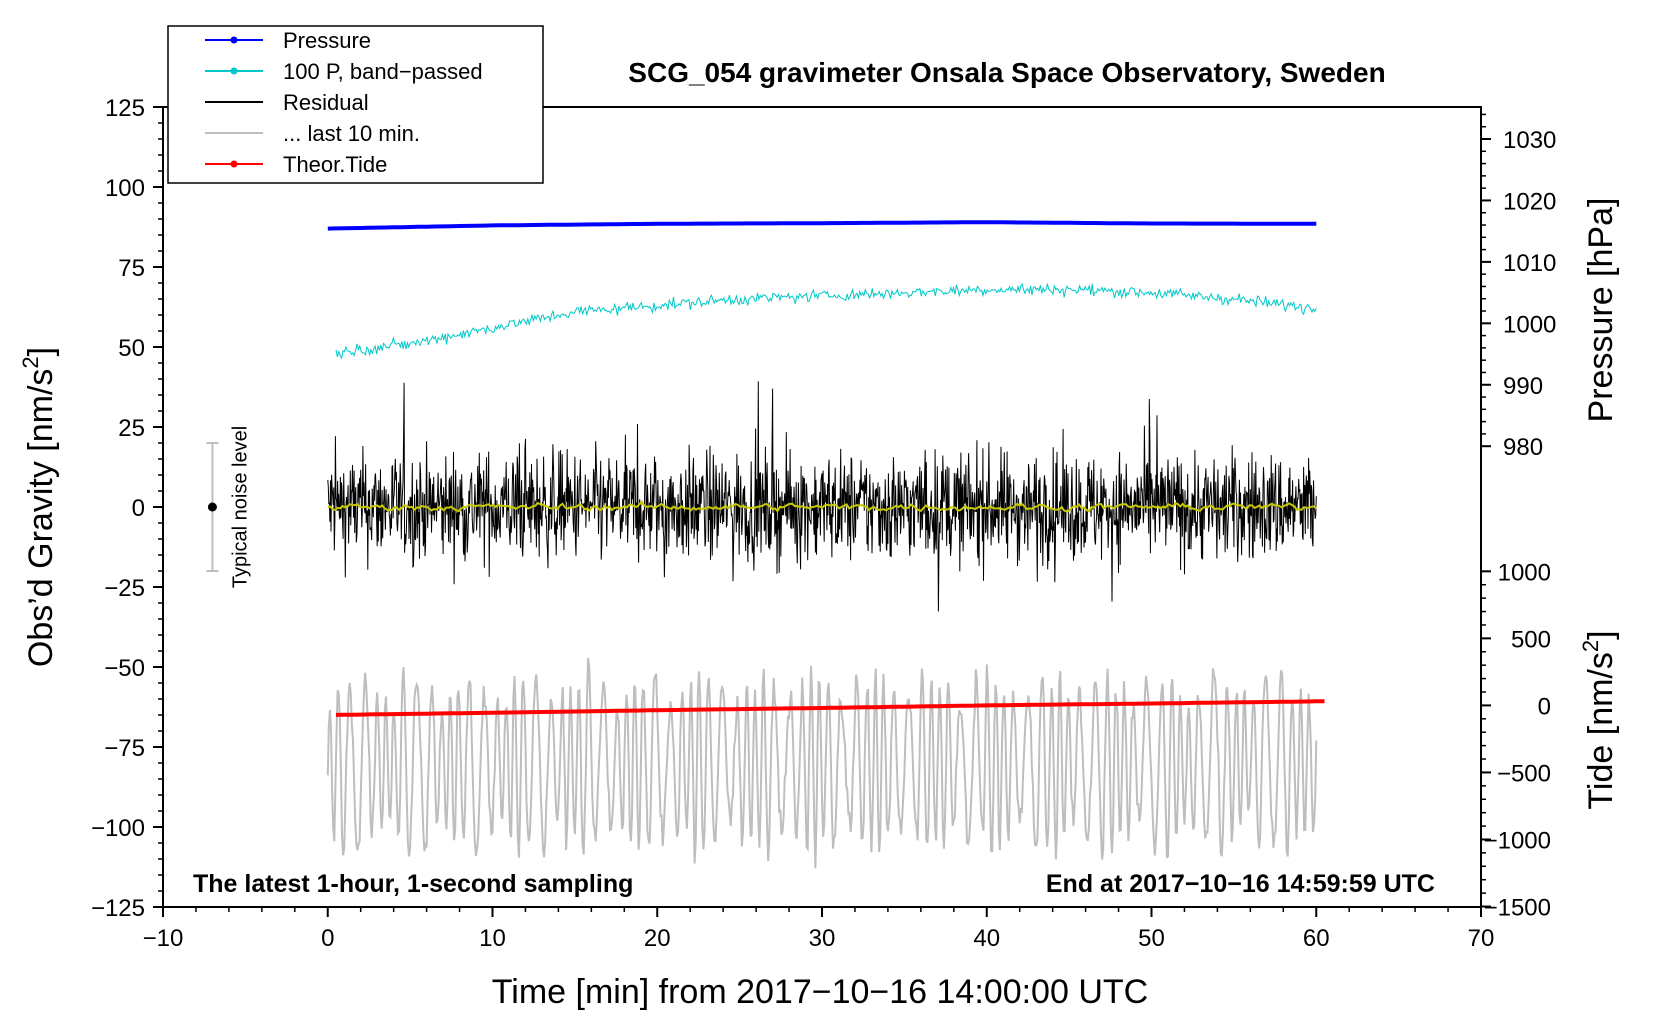  What do you see at coordinates (1524, 773) in the screenshot?
I see `tide-tick-label: −500` at bounding box center [1524, 773].